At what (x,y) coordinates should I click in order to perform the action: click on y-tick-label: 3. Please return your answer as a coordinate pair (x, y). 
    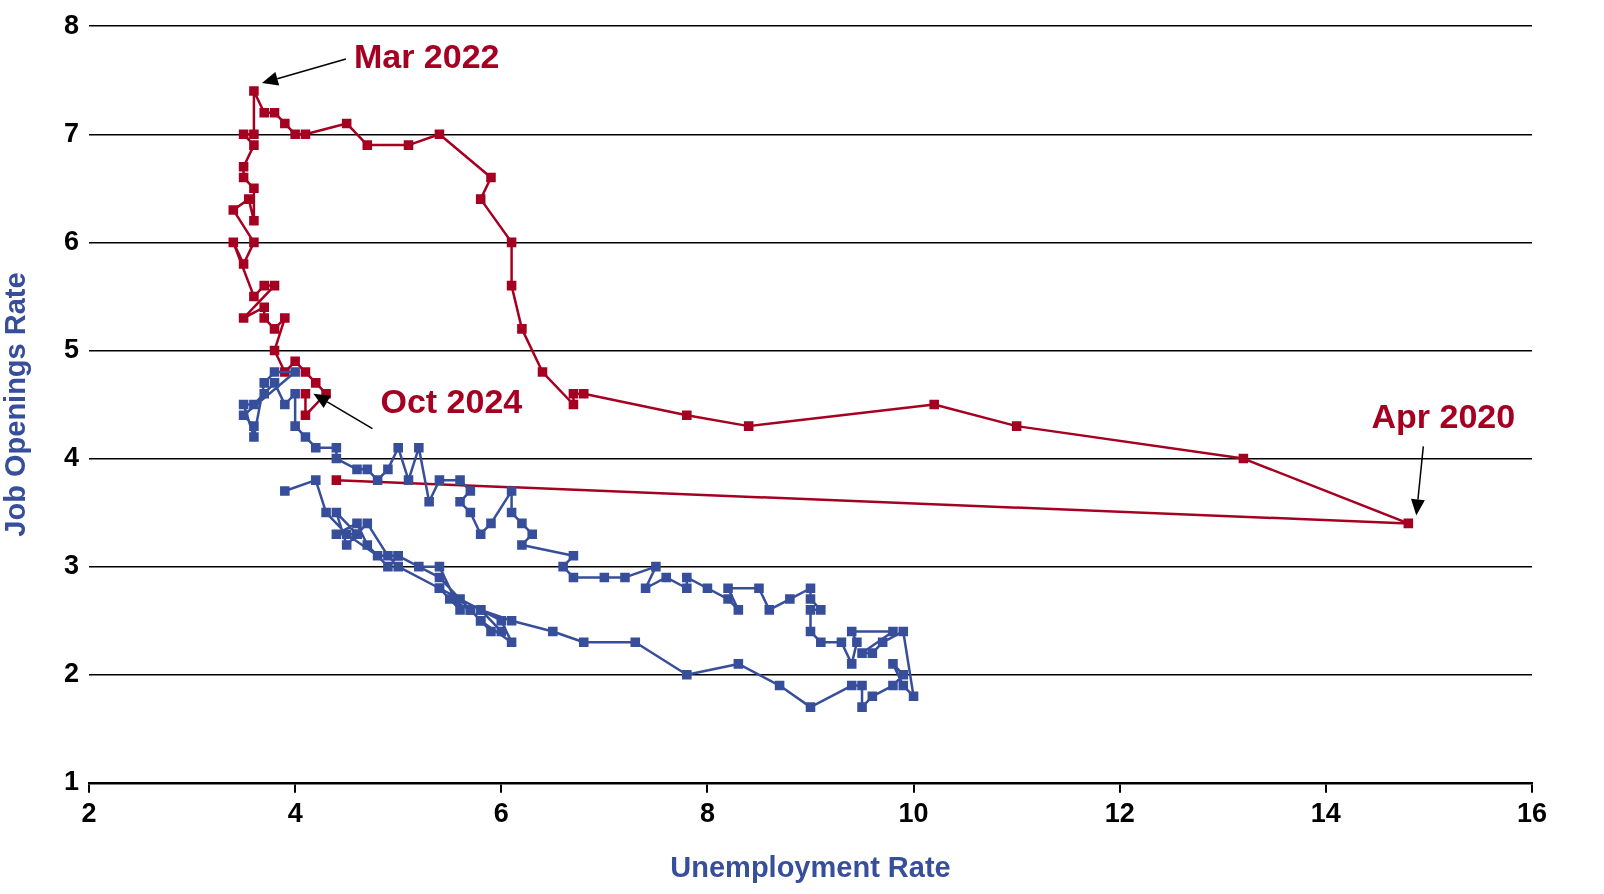
    Looking at the image, I should click on (71, 565).